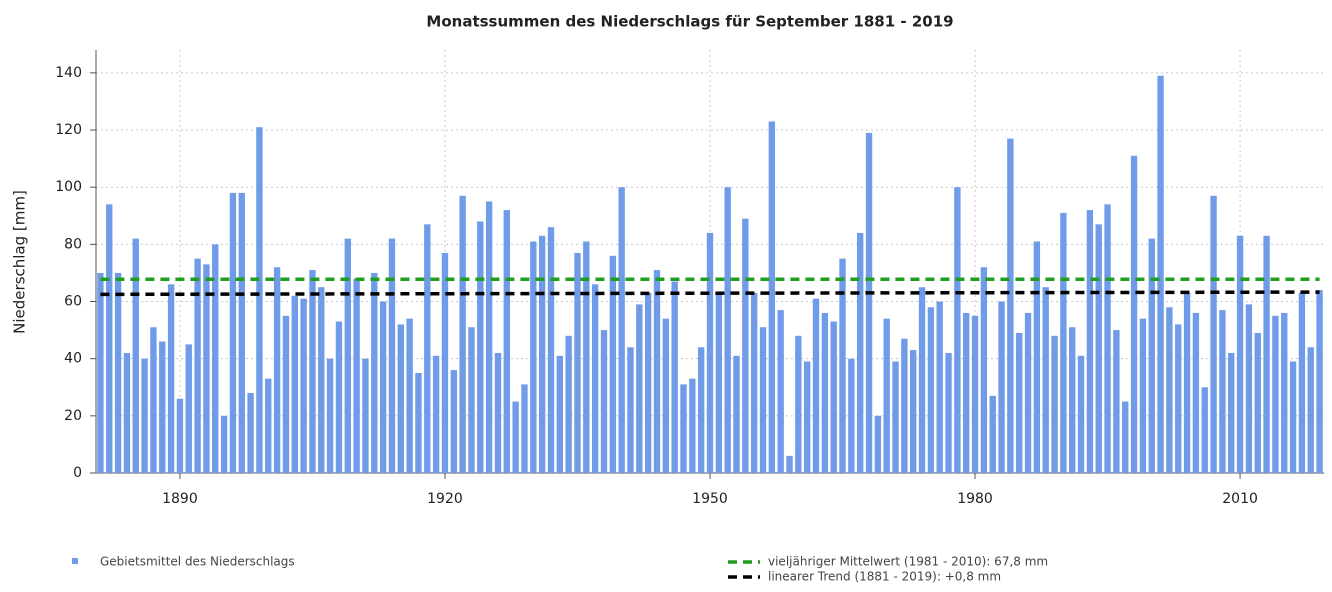 This screenshot has width=1332, height=592. What do you see at coordinates (975, 499) in the screenshot?
I see `x-tick-label: 1980` at bounding box center [975, 499].